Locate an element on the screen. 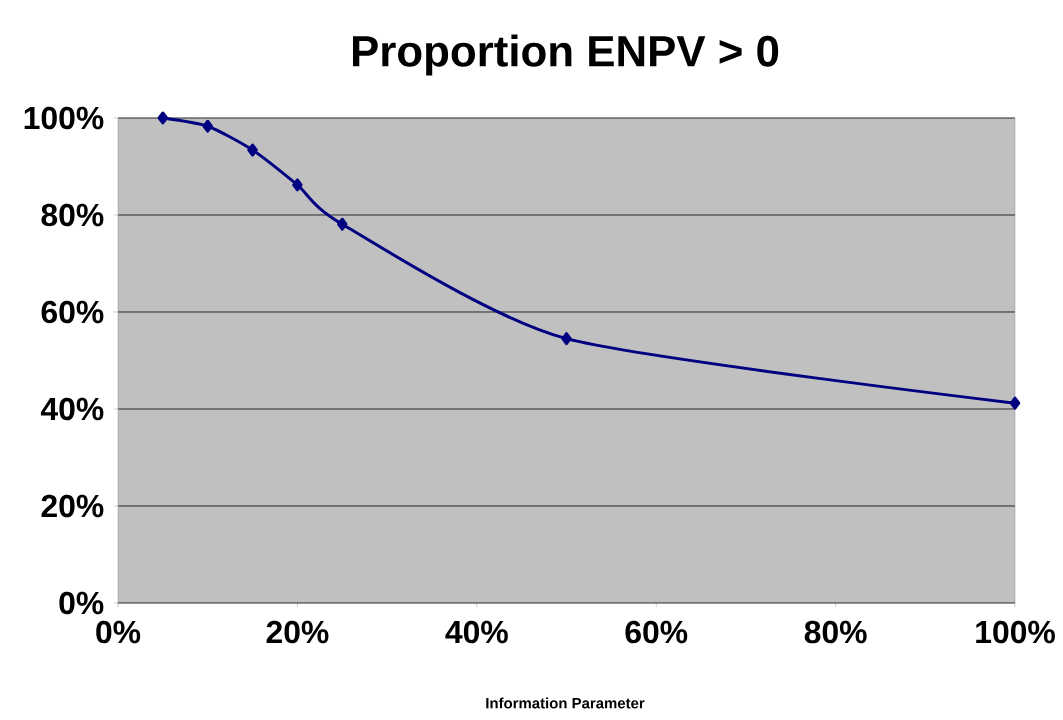 Image resolution: width=1063 pixels, height=720 pixels. chart-title: Proportion ENPV > 0 is located at coordinates (565, 55).